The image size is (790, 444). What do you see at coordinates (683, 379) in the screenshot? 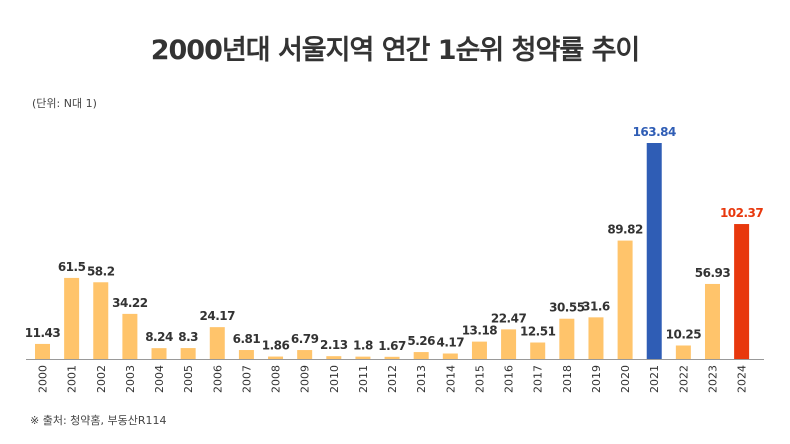
I see `x-tick-label-2022: 2022` at bounding box center [683, 379].